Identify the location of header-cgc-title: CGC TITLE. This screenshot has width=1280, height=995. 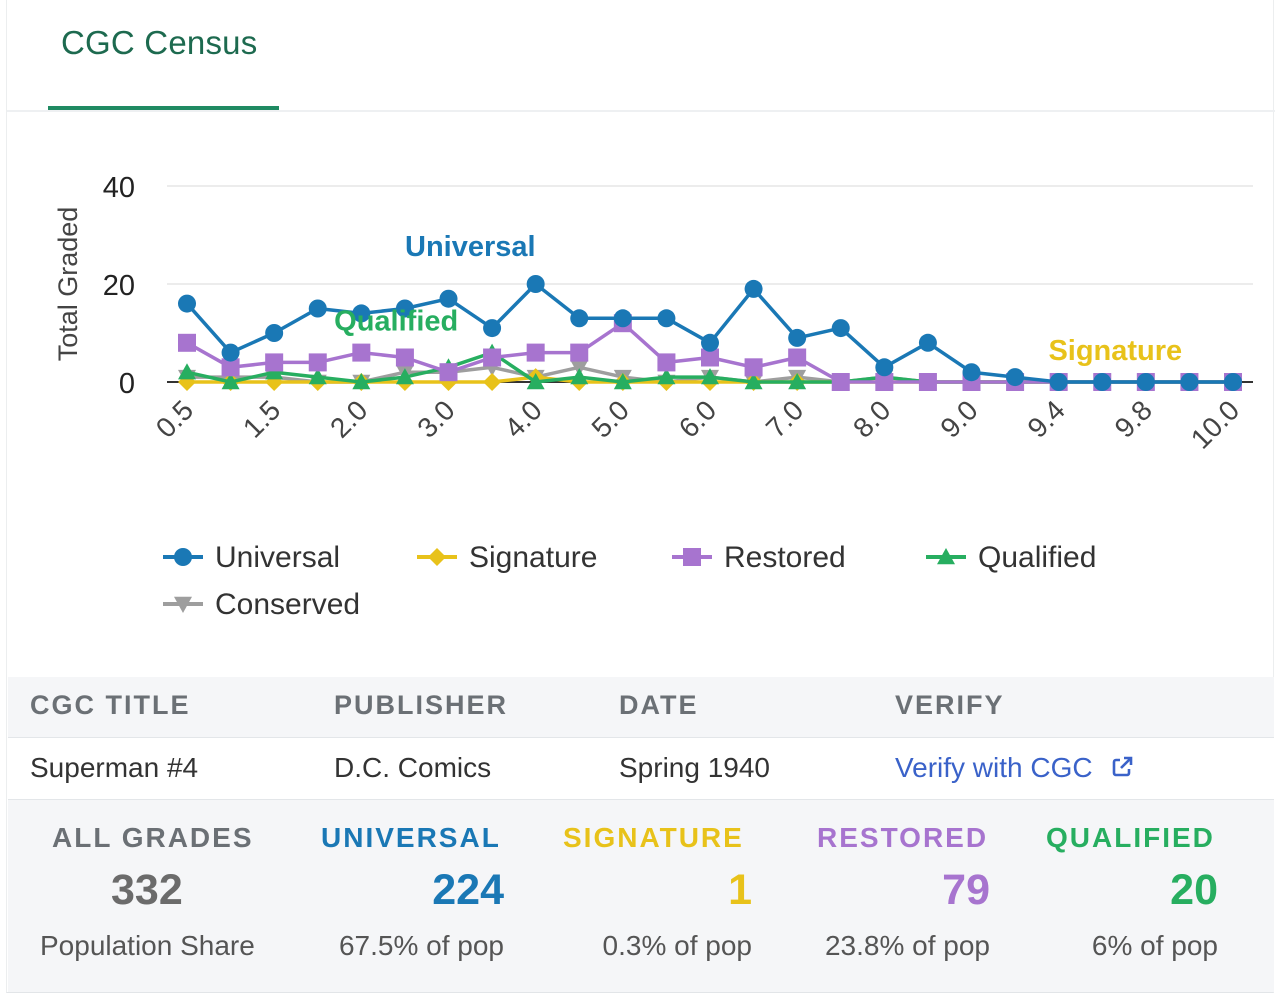
(110, 705).